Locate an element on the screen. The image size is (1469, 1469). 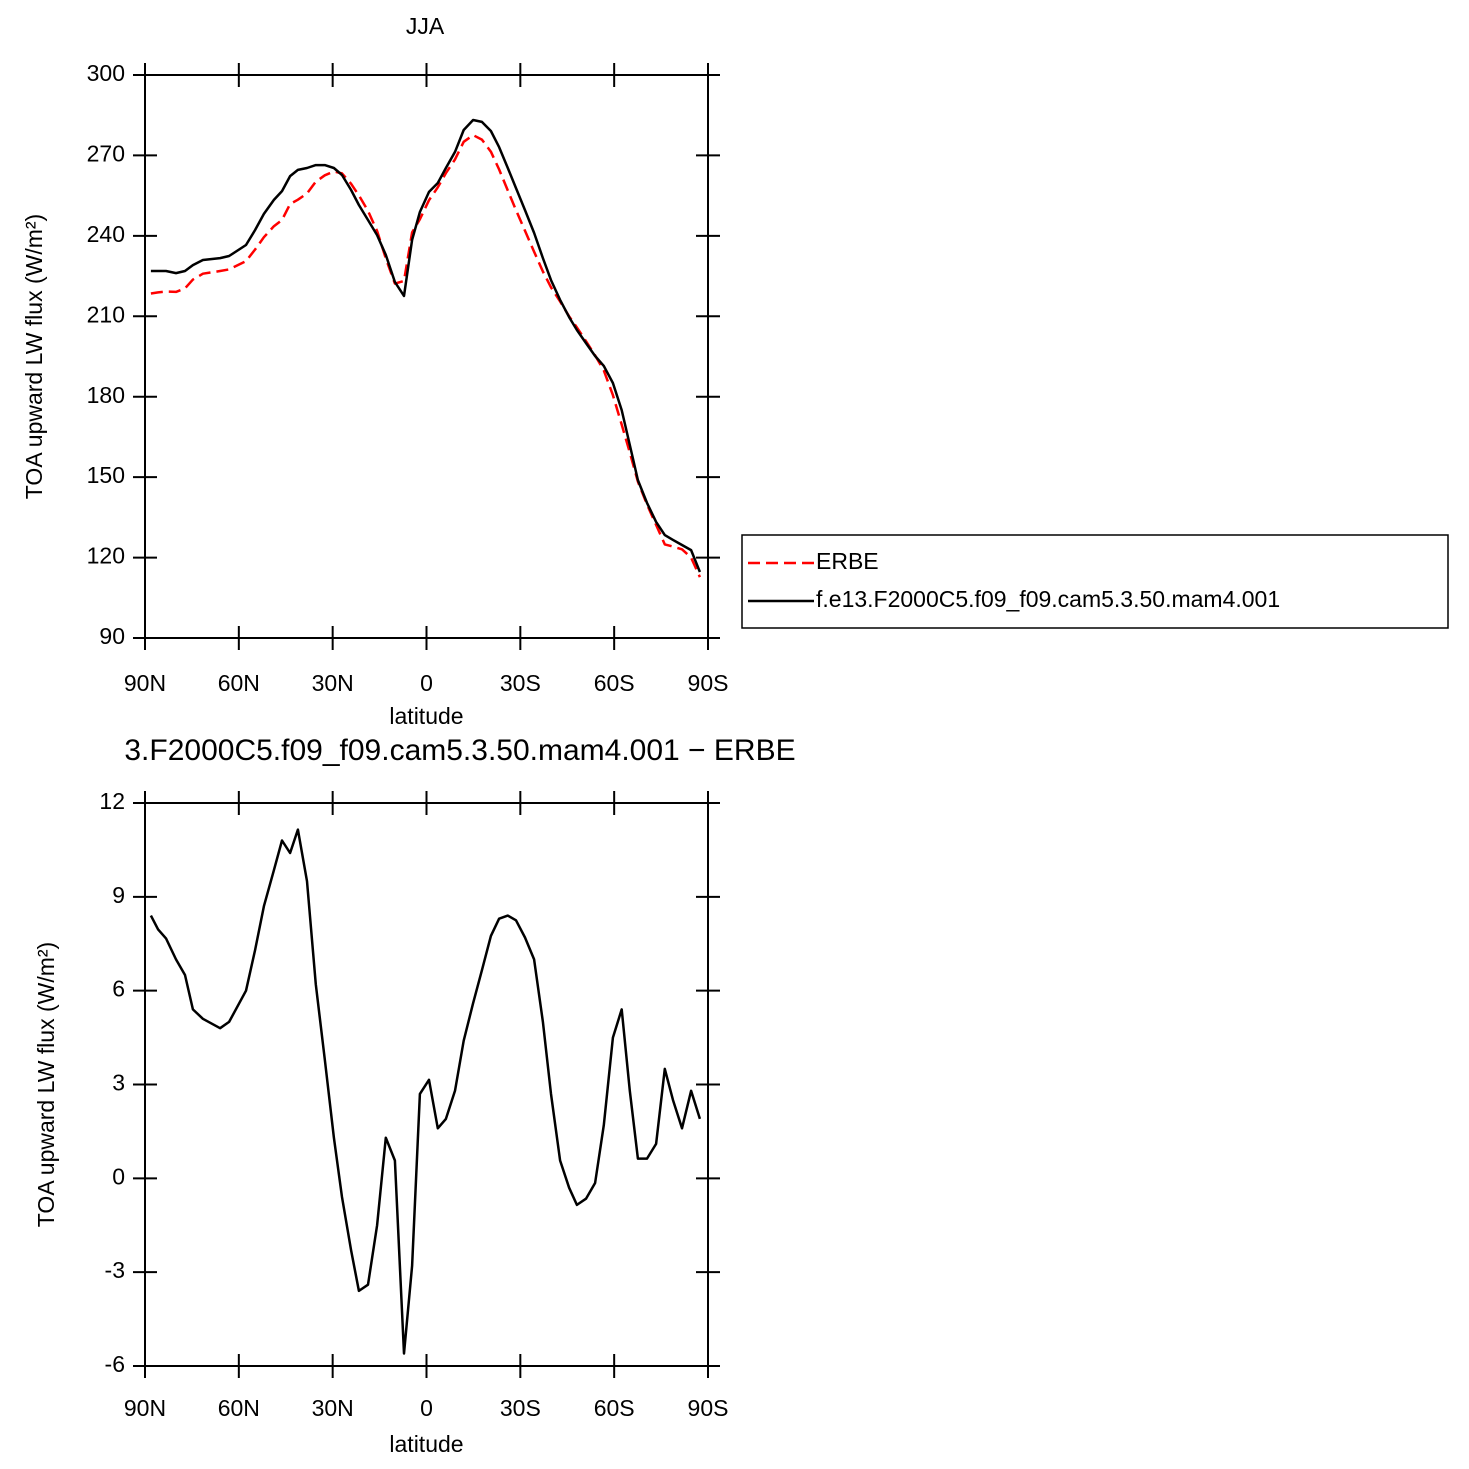
y-tick-label: 6 is located at coordinates (118, 989).